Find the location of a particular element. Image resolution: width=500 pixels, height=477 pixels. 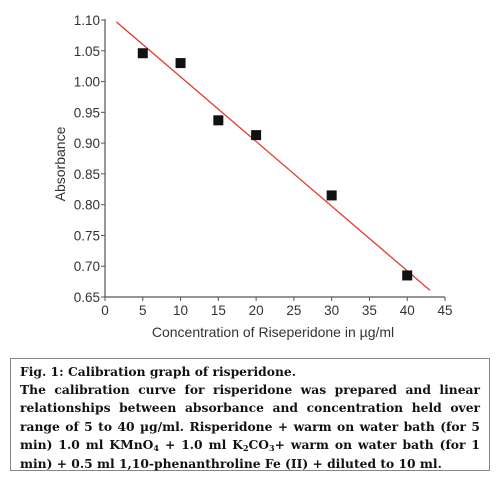

y-tick-label: 1.00 is located at coordinates (87, 82).